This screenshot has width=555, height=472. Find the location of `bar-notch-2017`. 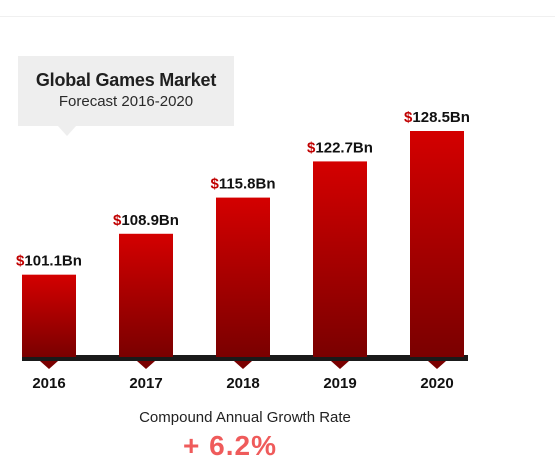

bar-notch-2017 is located at coordinates (146, 365).